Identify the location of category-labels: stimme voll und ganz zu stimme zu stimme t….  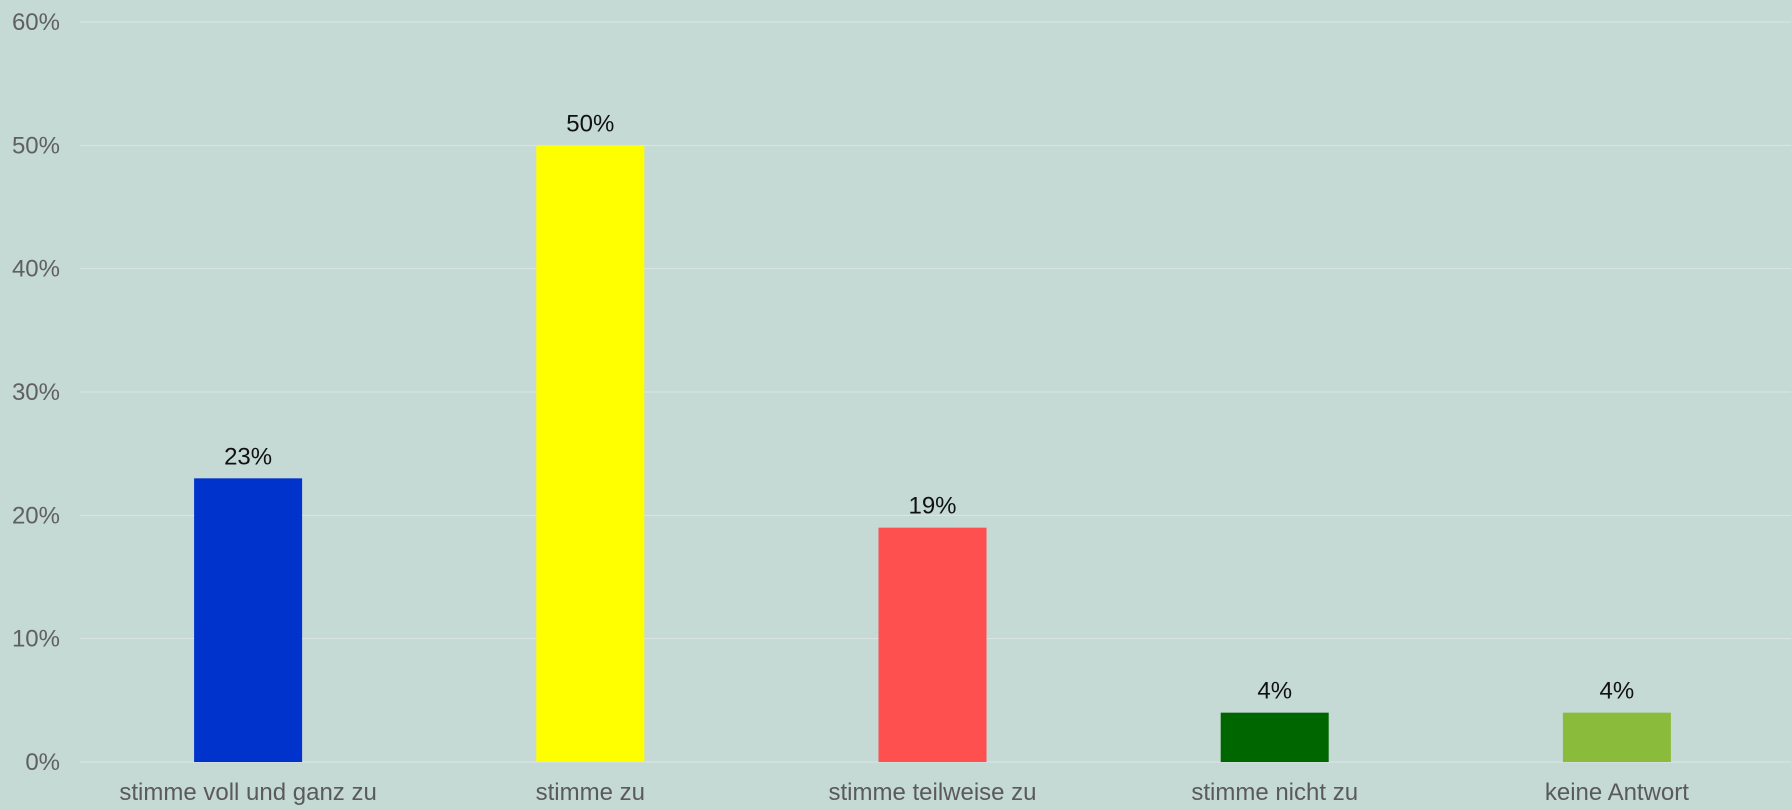
(904, 792).